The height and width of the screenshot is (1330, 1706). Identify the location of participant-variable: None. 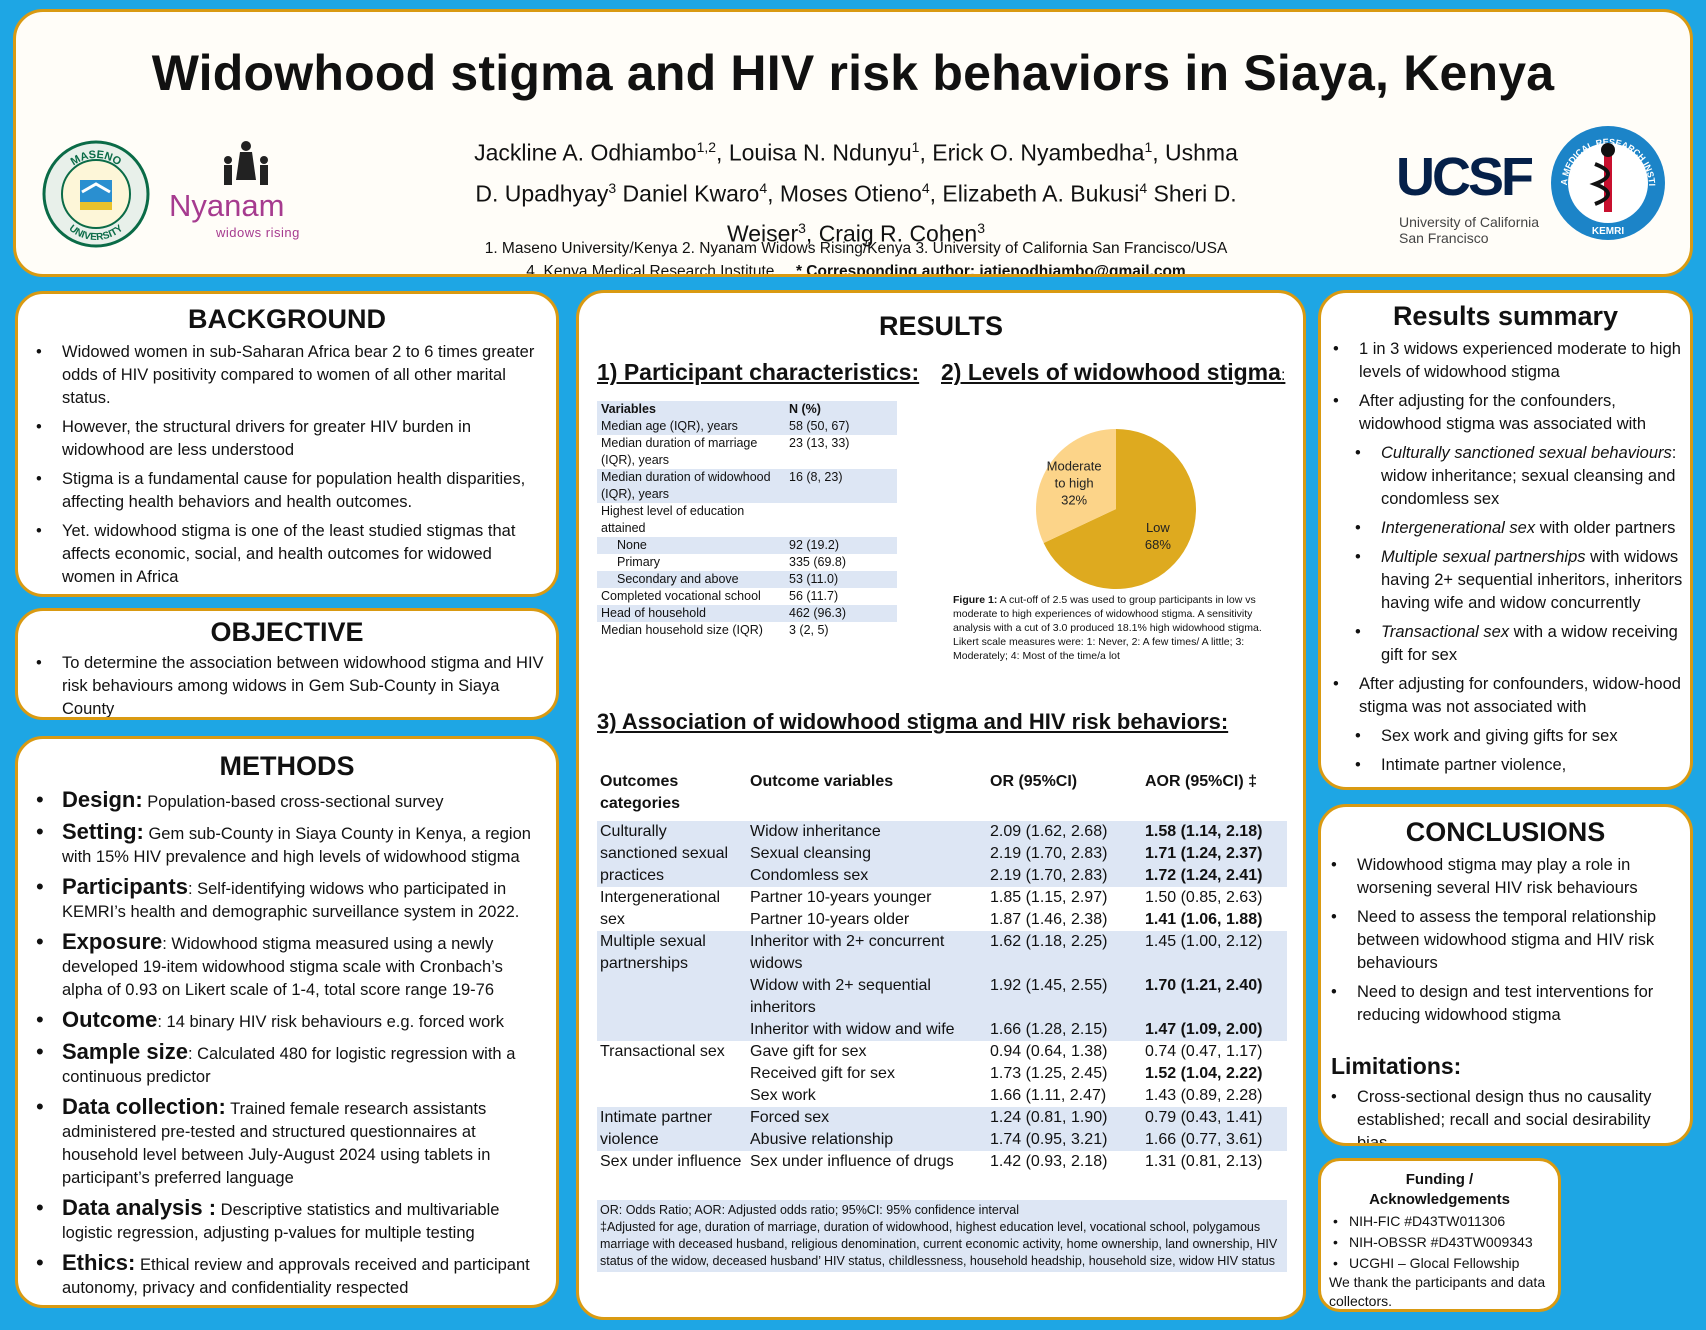
(632, 545).